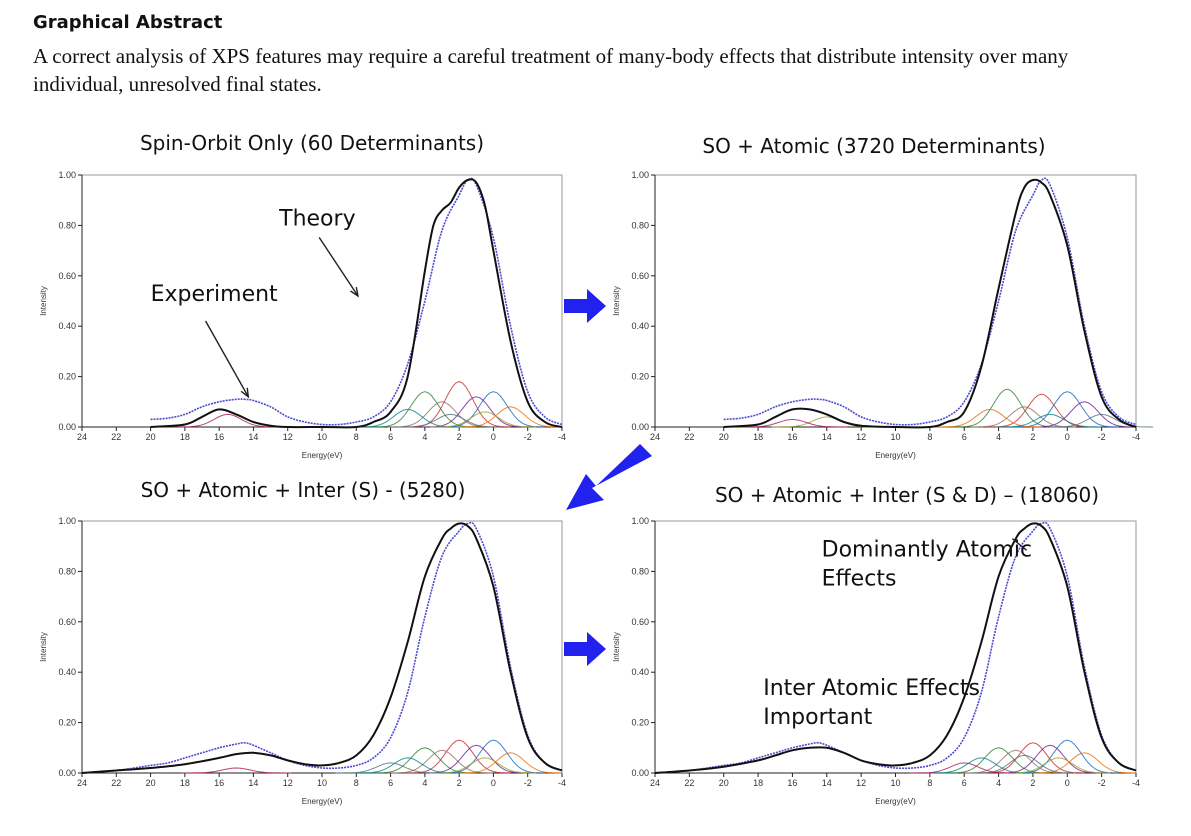  What do you see at coordinates (303, 490) in the screenshot?
I see `chart-title: SO + Atomic + Inter (S) - (5280)` at bounding box center [303, 490].